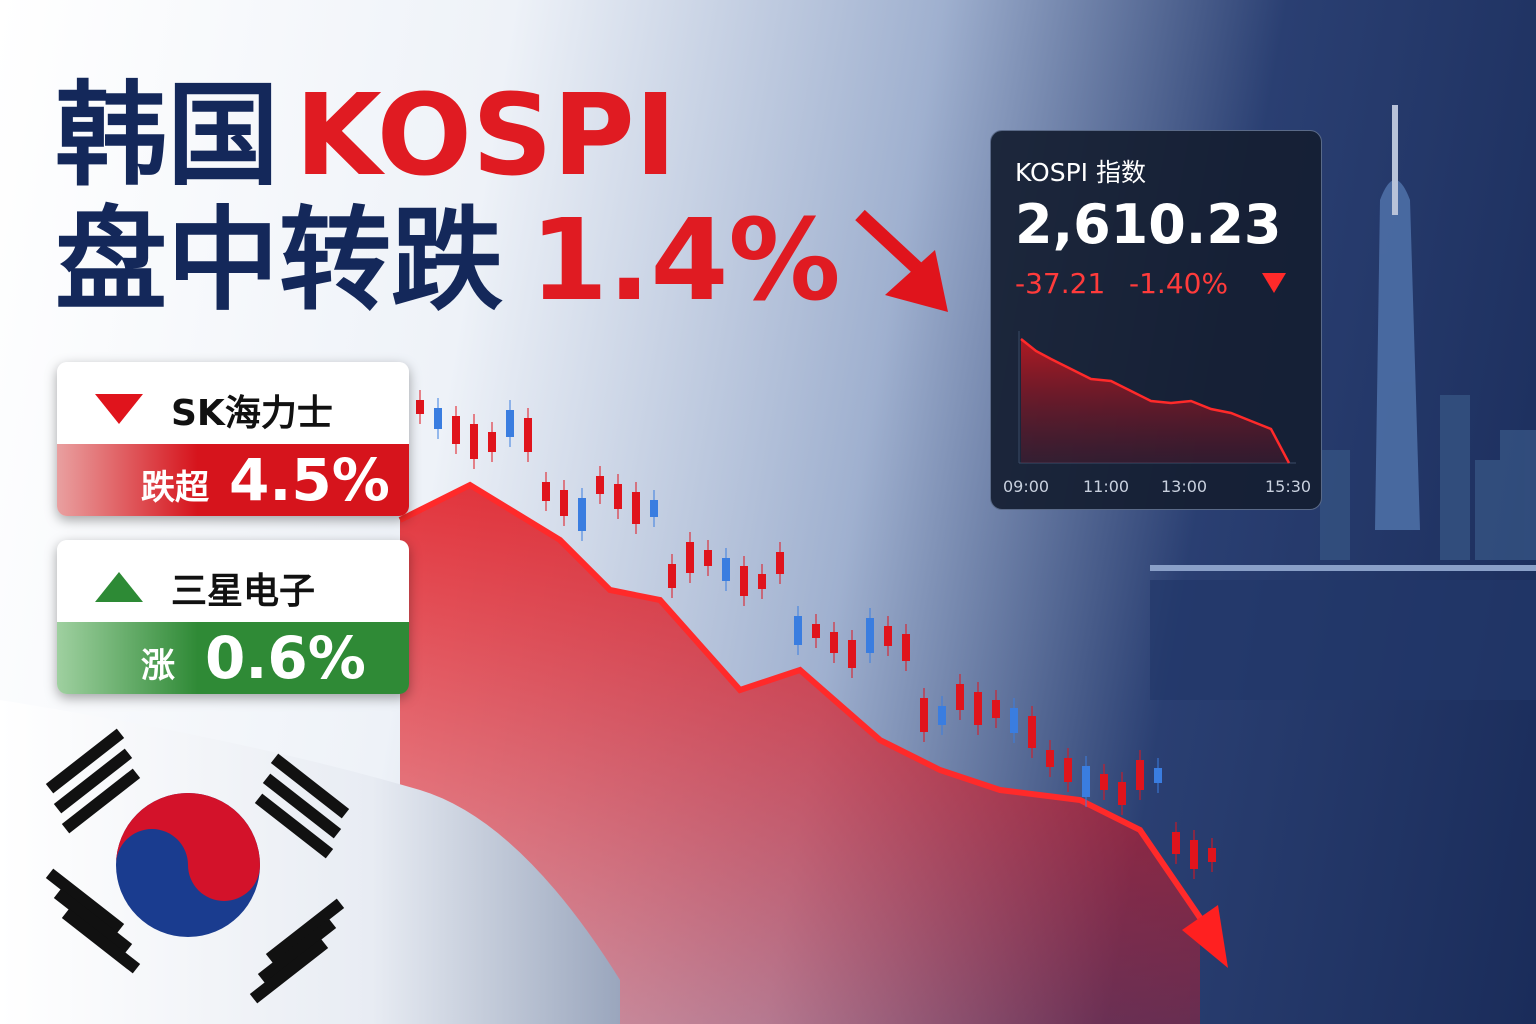 This screenshot has width=1536, height=1024. Describe the element at coordinates (309, 480) in the screenshot. I see `change-value: 4.5%` at that location.